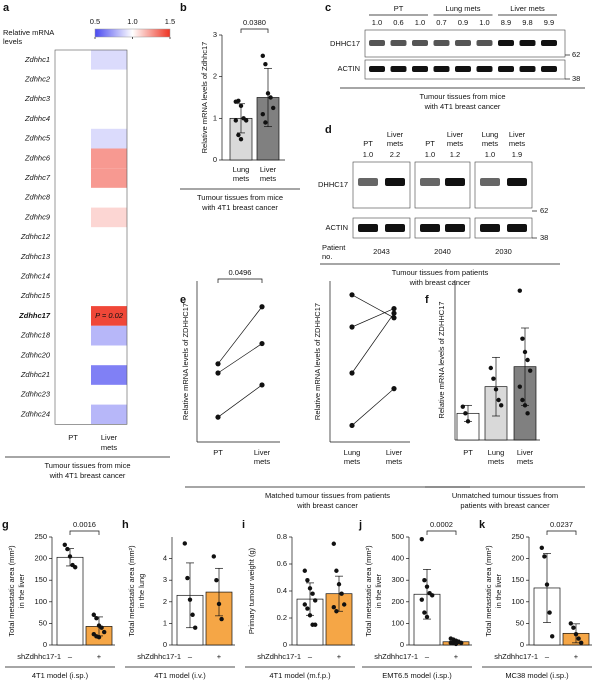 The width and height of the screenshot is (594, 685). What do you see at coordinates (381, 251) in the screenshot?
I see `patient-id: 2043` at bounding box center [381, 251].